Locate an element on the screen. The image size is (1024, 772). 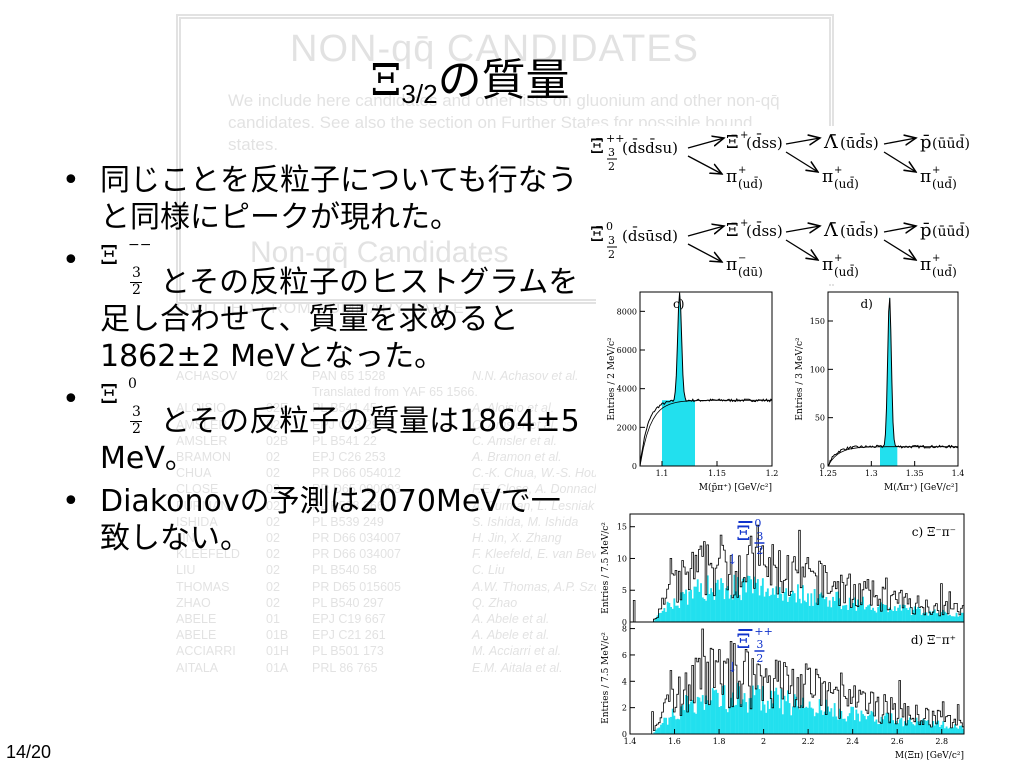
y-tick-label: 0 is located at coordinates (624, 622).